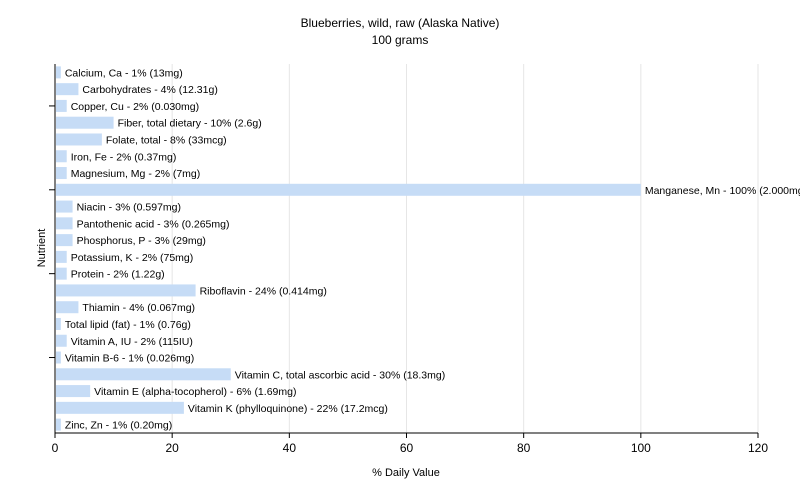  Describe the element at coordinates (166, 140) in the screenshot. I see `bar-label: Folate, total - 8% (33mcg)` at that location.